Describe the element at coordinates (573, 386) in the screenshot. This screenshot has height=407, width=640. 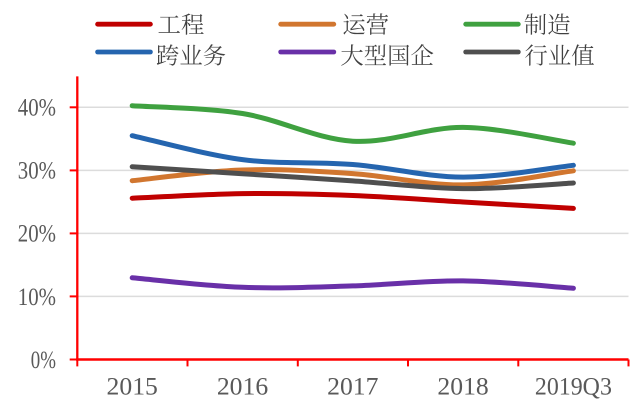
I see `svg-text: 2019Q3` at that location.